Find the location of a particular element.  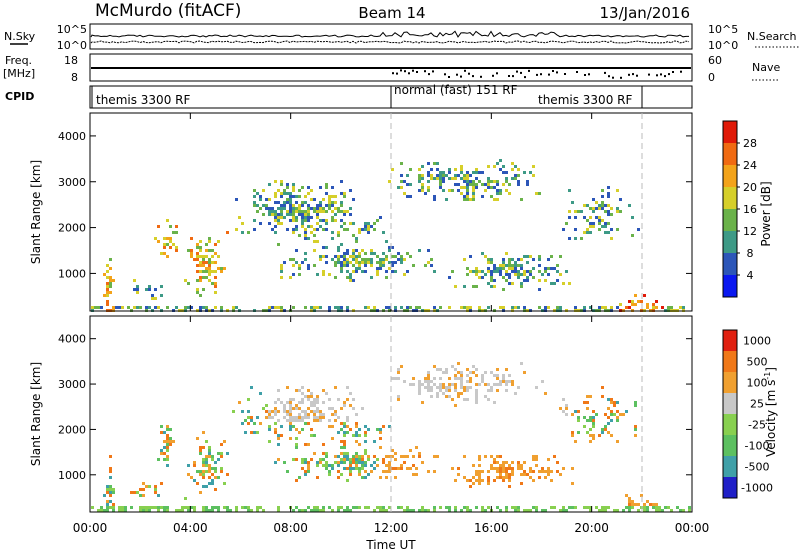

nave-tick-top: 60 is located at coordinates (715, 60).